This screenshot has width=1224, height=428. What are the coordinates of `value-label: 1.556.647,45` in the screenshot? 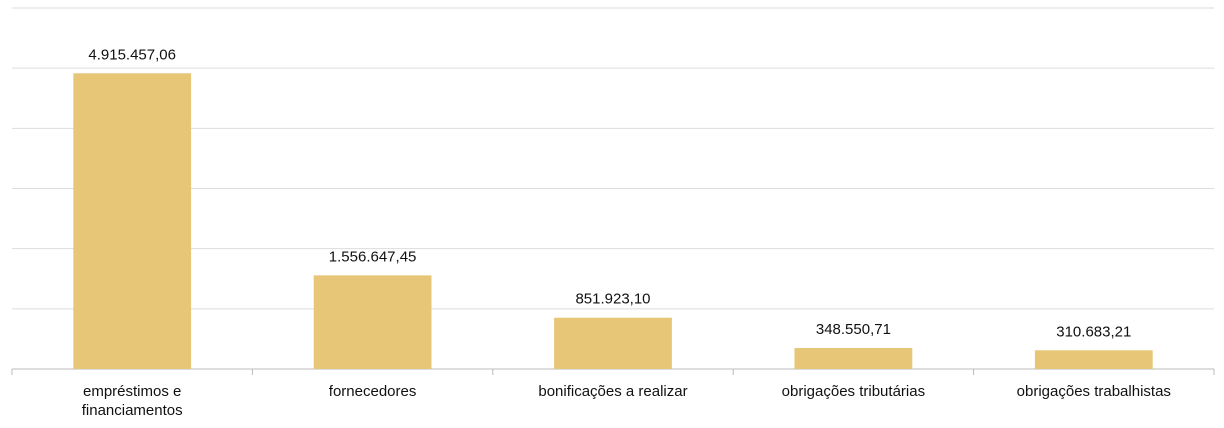 It's located at (373, 256).